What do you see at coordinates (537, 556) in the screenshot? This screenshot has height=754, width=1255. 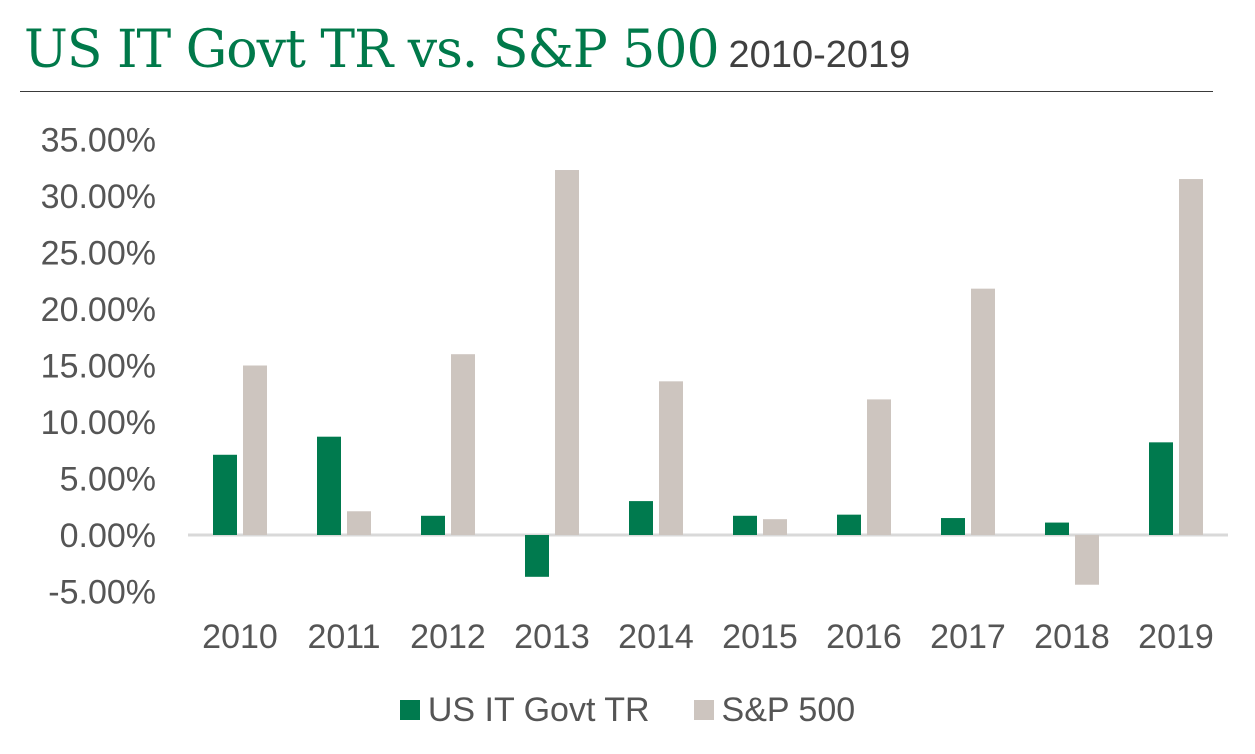 I see `bar-us-it-govt-2013` at bounding box center [537, 556].